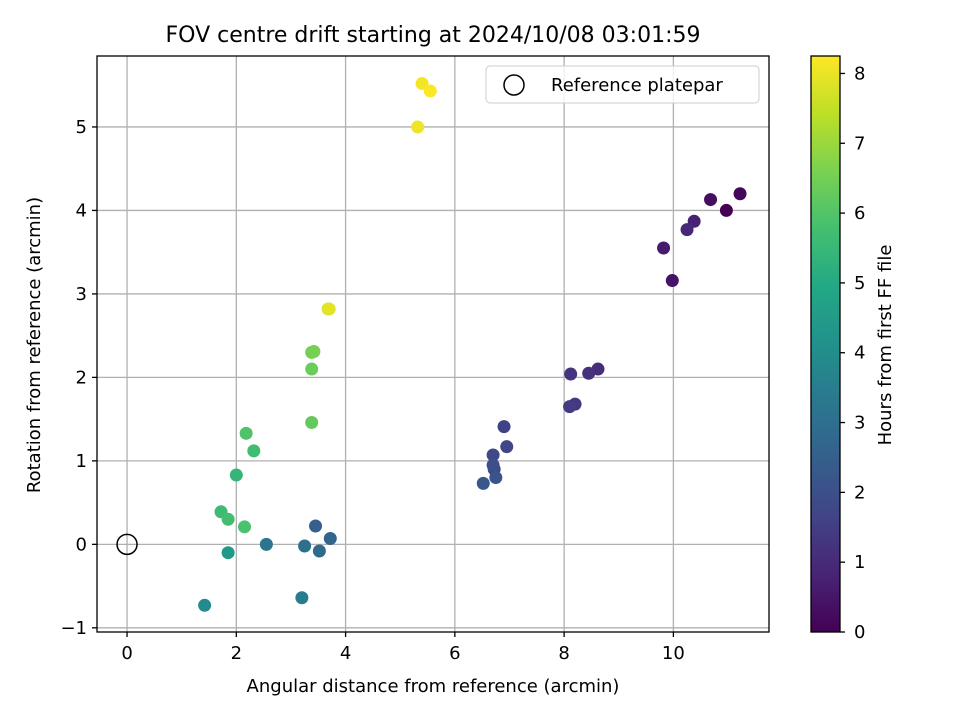 The height and width of the screenshot is (720, 960). What do you see at coordinates (454, 653) in the screenshot?
I see `x-tick-label: 6` at bounding box center [454, 653].